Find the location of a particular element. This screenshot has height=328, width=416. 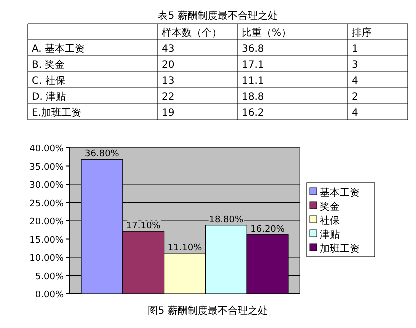

y-tick-label: 20.00% is located at coordinates (47, 223).